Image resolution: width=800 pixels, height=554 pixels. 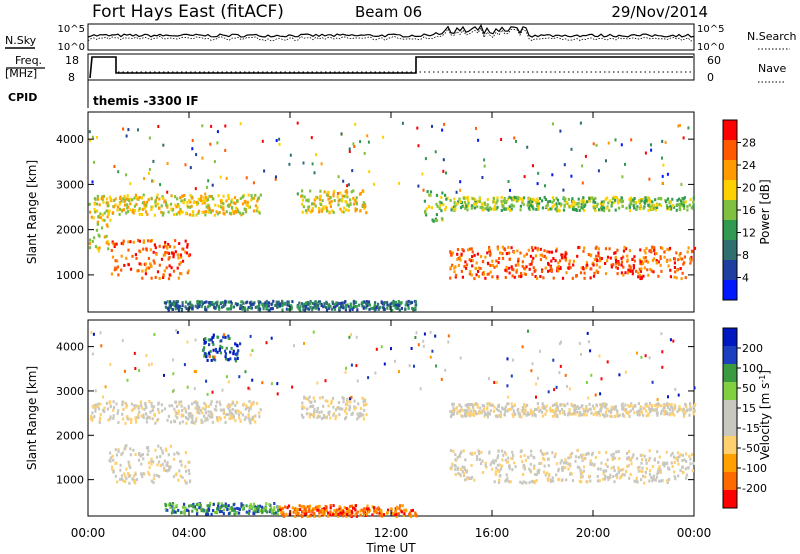 What do you see at coordinates (730, 130) in the screenshot?
I see `colorbar-swatch` at bounding box center [730, 130].